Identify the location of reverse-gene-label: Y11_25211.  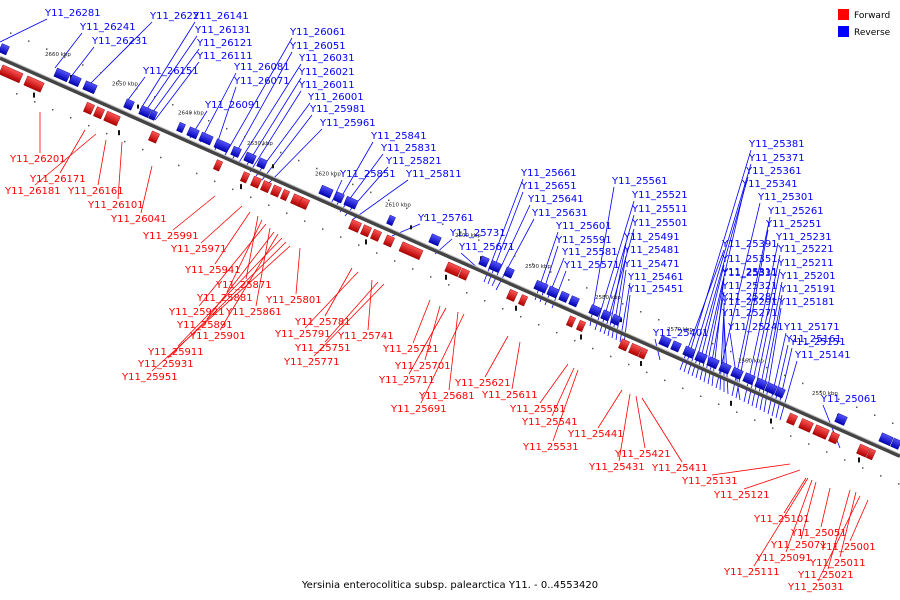
(805, 263).